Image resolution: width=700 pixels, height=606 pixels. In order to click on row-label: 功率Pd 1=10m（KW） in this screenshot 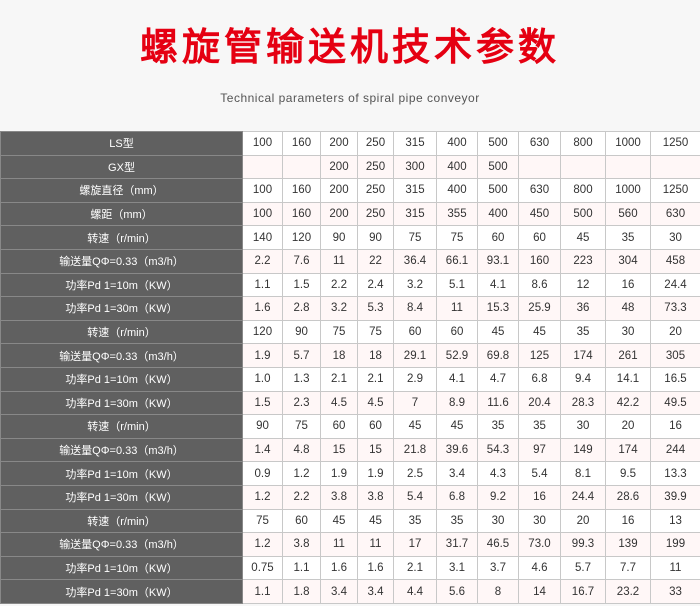, I will do `click(121, 473)`.